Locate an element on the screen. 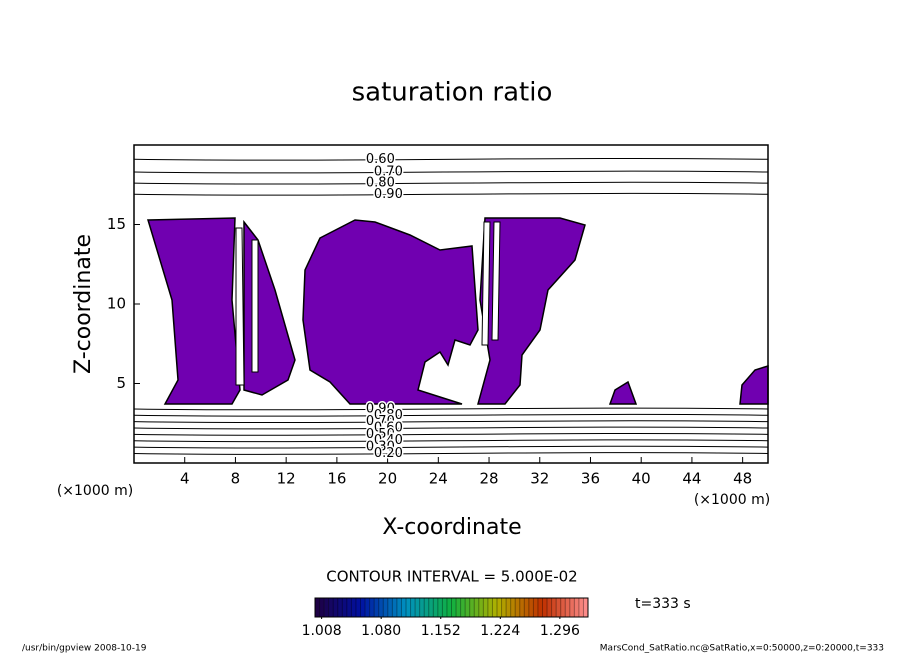 Image resolution: width=904 pixels, height=654 pixels. x-tick-label: 32 is located at coordinates (539, 479).